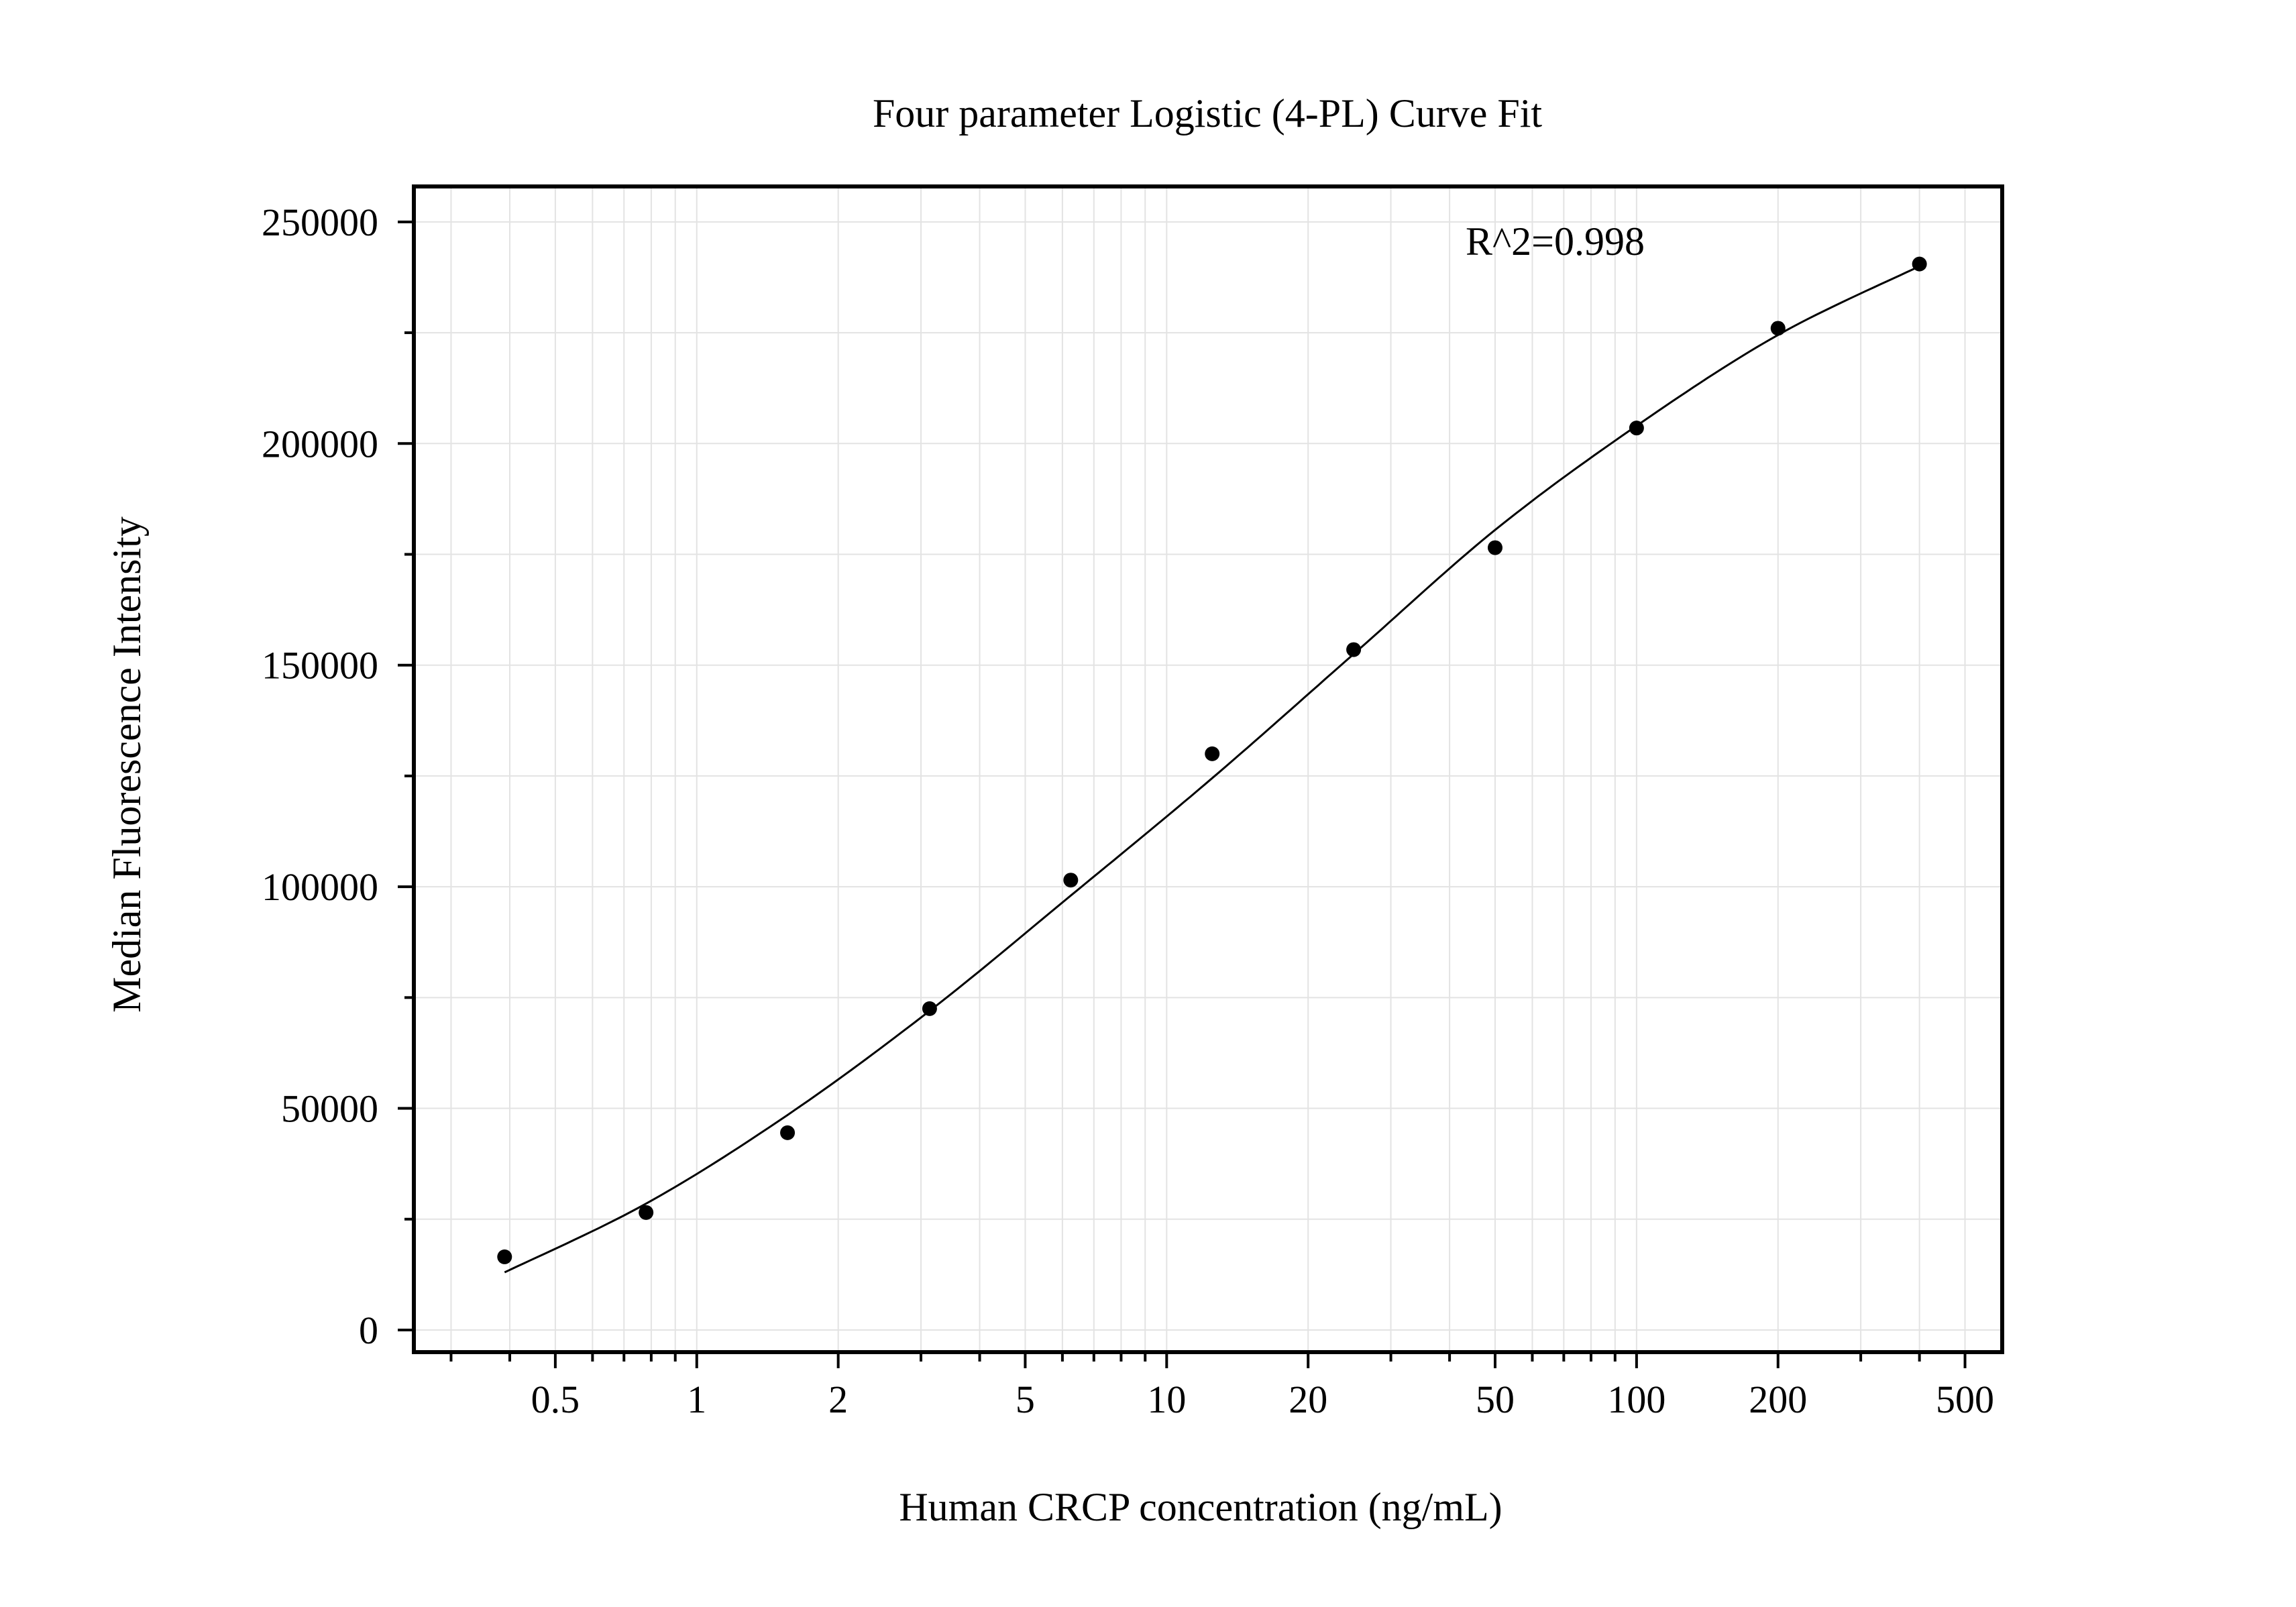  Describe the element at coordinates (1965, 1399) in the screenshot. I see `x-tick-label: 500` at that location.